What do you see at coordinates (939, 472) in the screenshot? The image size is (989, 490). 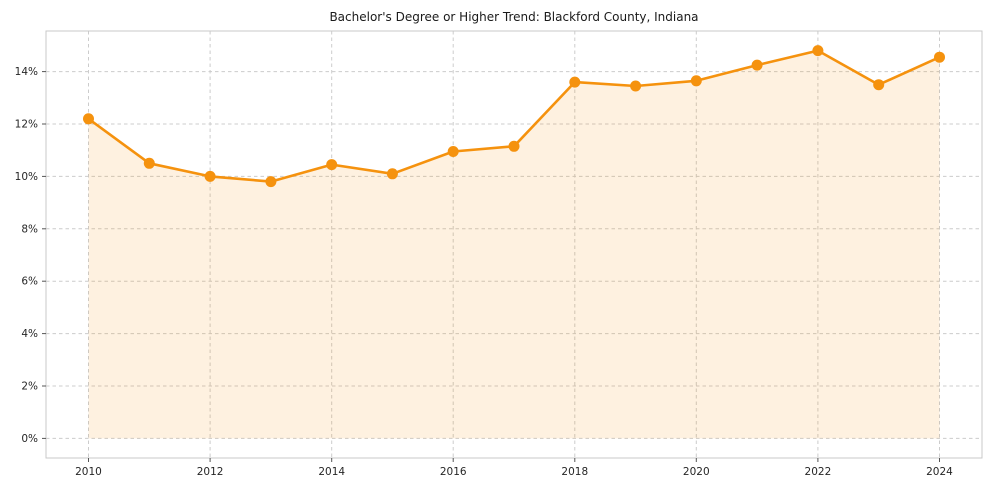 I see `x-tick-label: 2024` at bounding box center [939, 472].